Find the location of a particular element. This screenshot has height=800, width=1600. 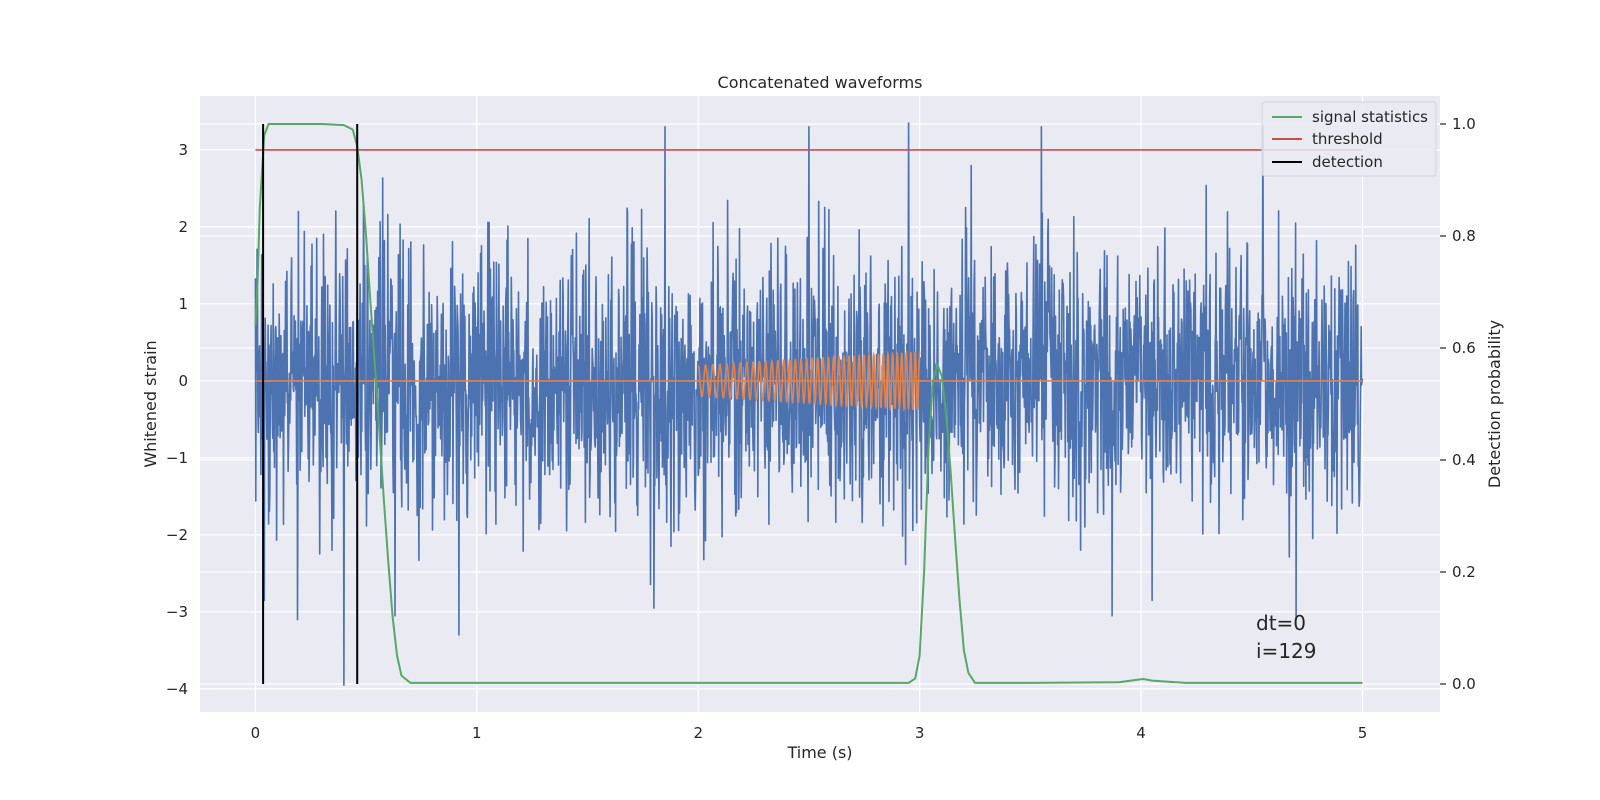

y2-tick-label: 1.0 is located at coordinates (1464, 124).